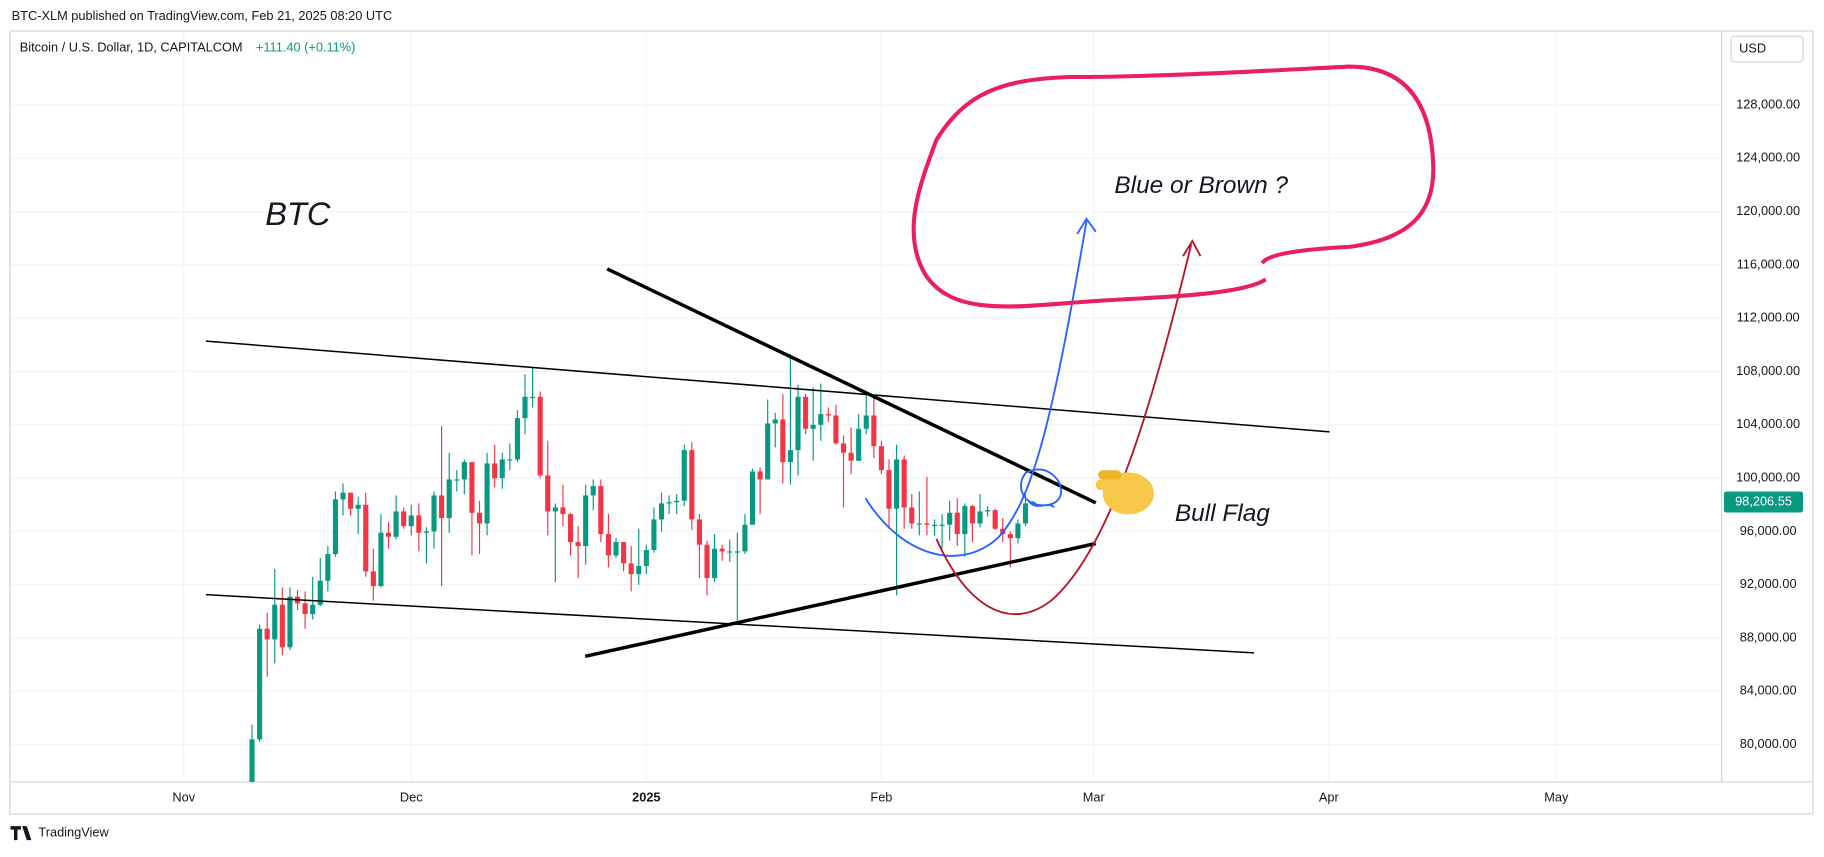 The height and width of the screenshot is (857, 1824). Describe the element at coordinates (1768, 370) in the screenshot. I see `y-tick-label: 108,000.00` at that location.